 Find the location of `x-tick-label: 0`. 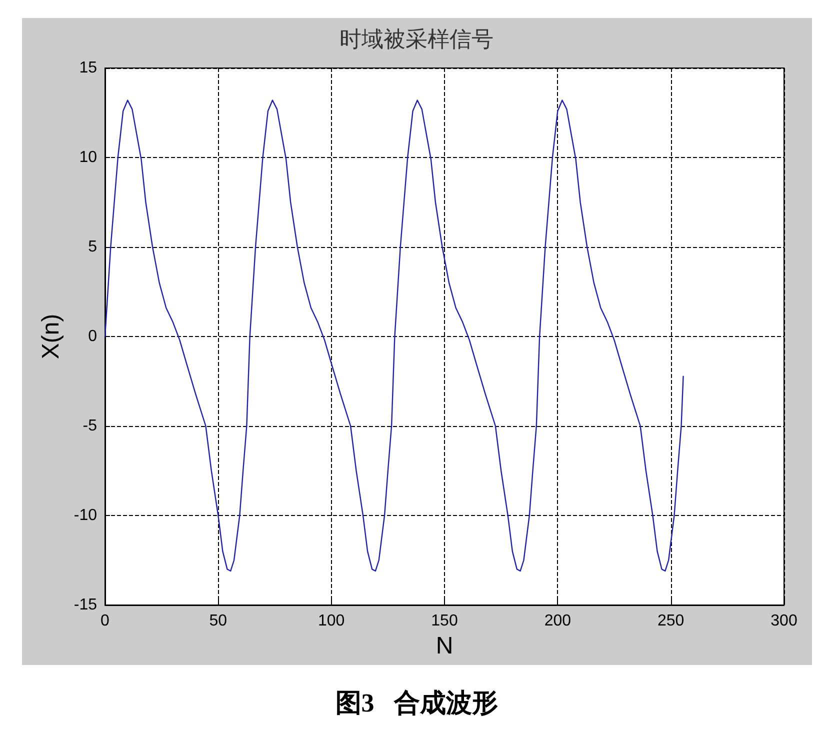

x-tick-label: 0 is located at coordinates (105, 621).